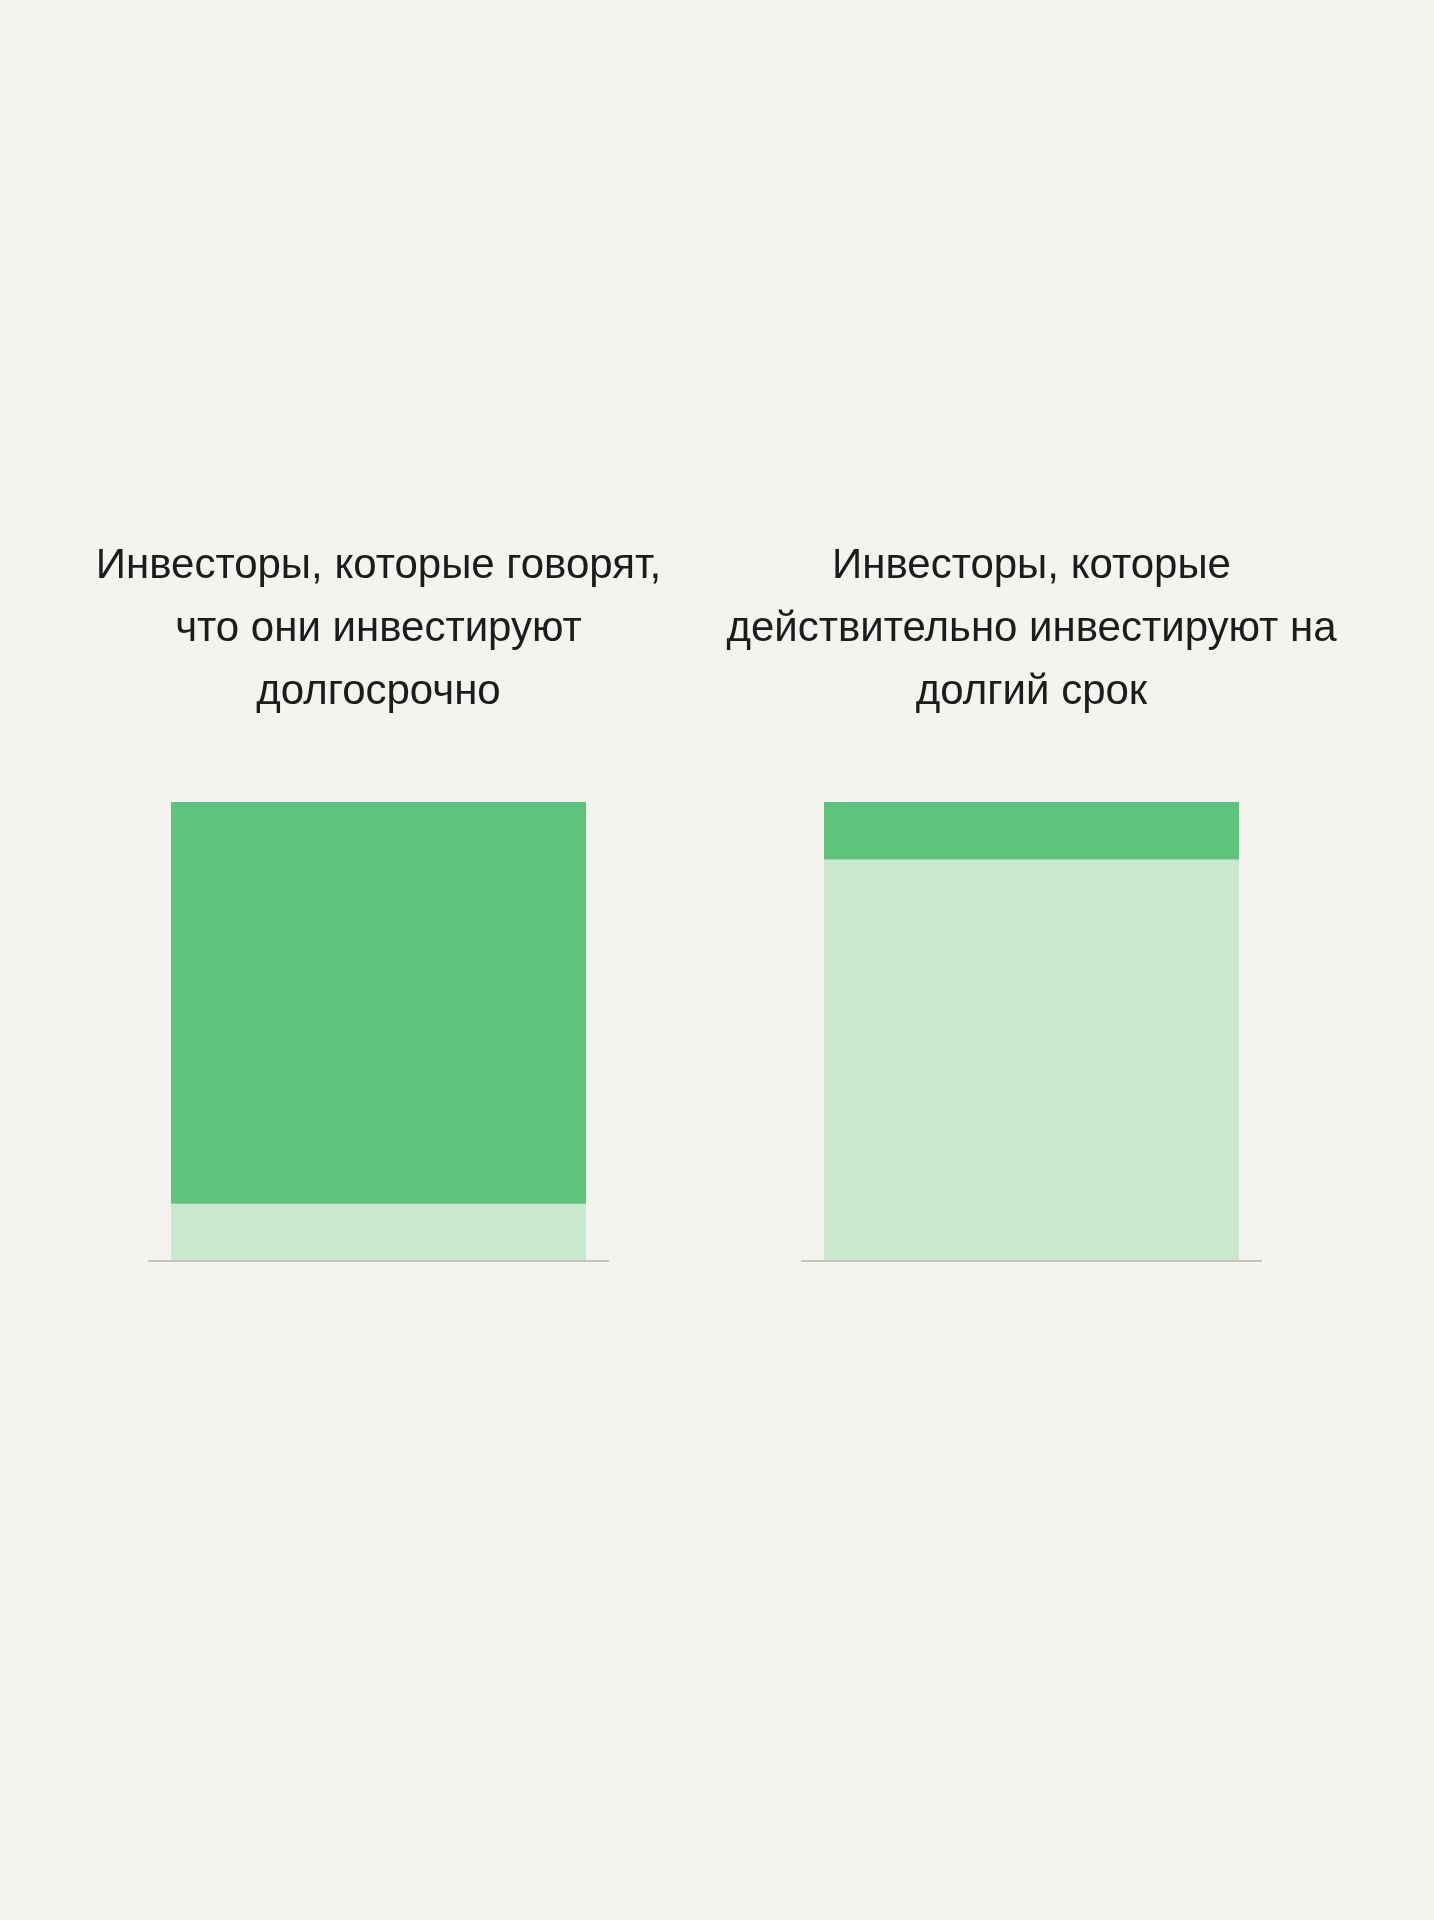  Describe the element at coordinates (1031, 627) in the screenshot. I see `chart-title: Инвесторы, которые действительно инвестируют на долгий срок` at that location.